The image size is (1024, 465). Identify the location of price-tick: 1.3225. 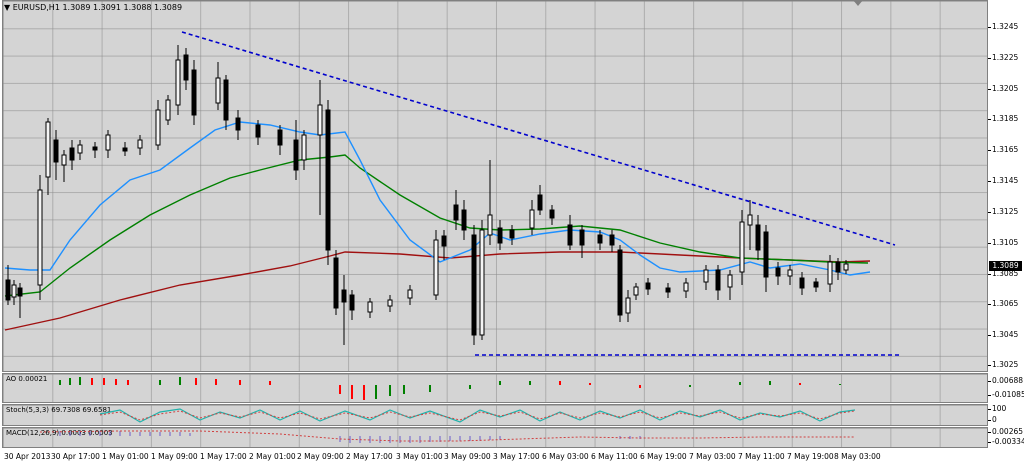
(1003, 57).